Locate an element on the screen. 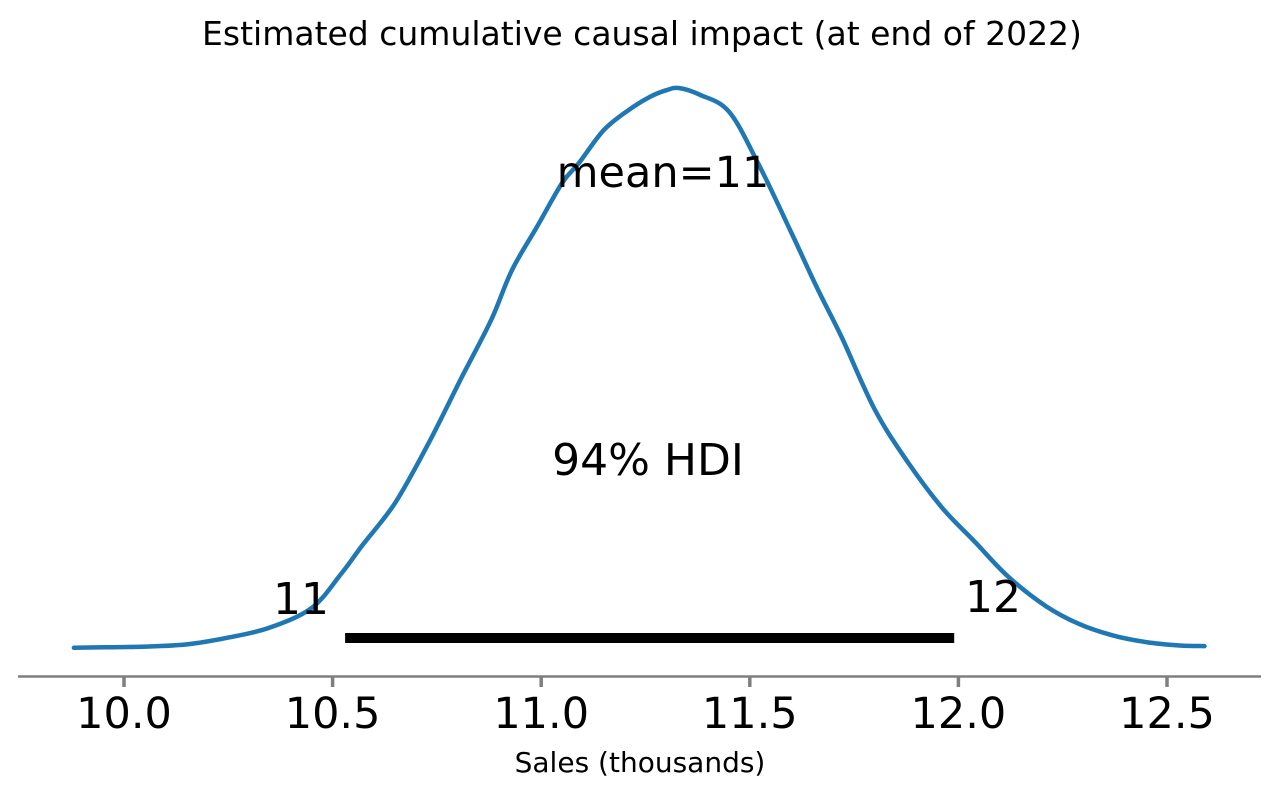 This screenshot has width=1280, height=793. mean-annotation: mean=11 is located at coordinates (663, 173).